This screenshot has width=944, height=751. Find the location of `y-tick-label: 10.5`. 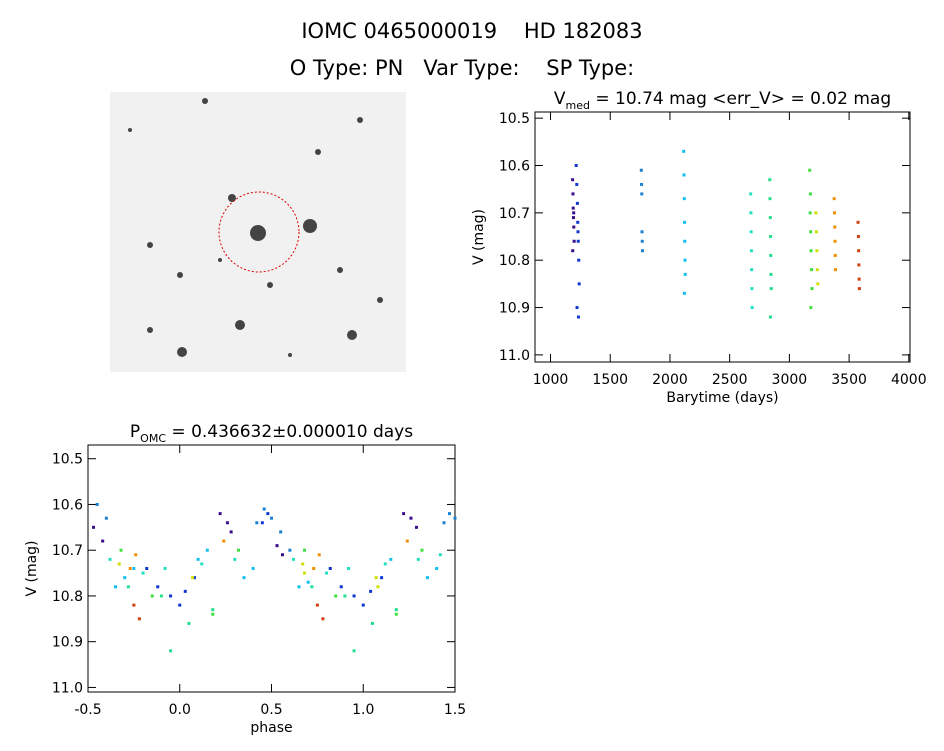

y-tick-label: 10.5 is located at coordinates (514, 119).